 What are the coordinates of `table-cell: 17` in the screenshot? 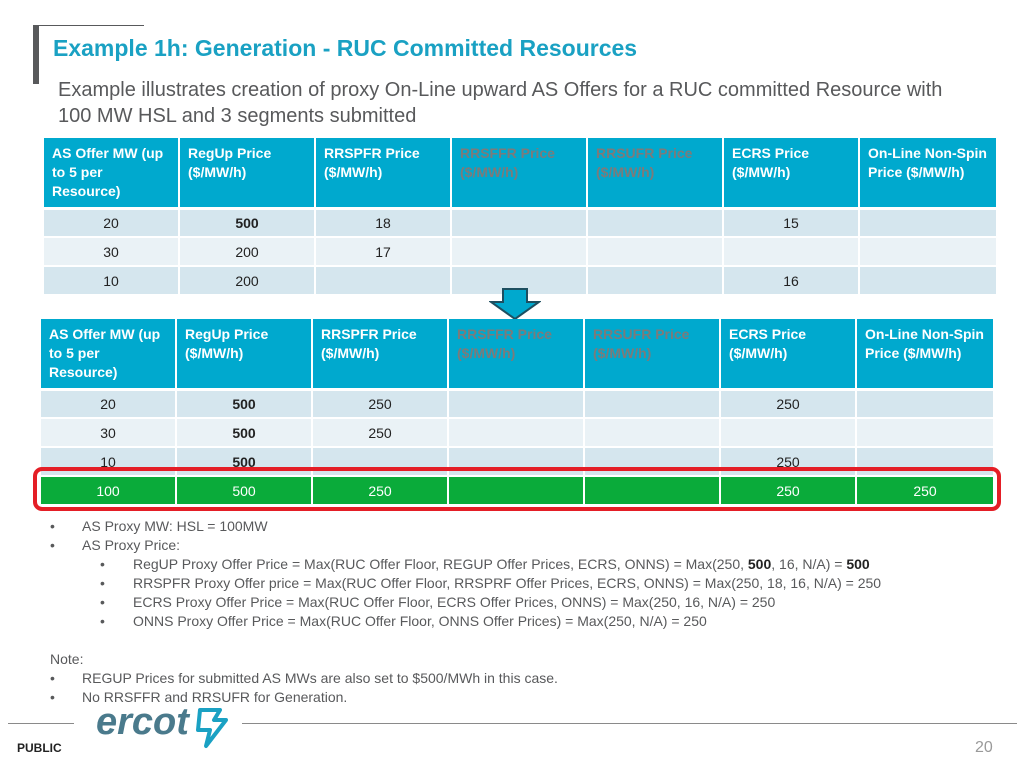 It's located at (384, 250).